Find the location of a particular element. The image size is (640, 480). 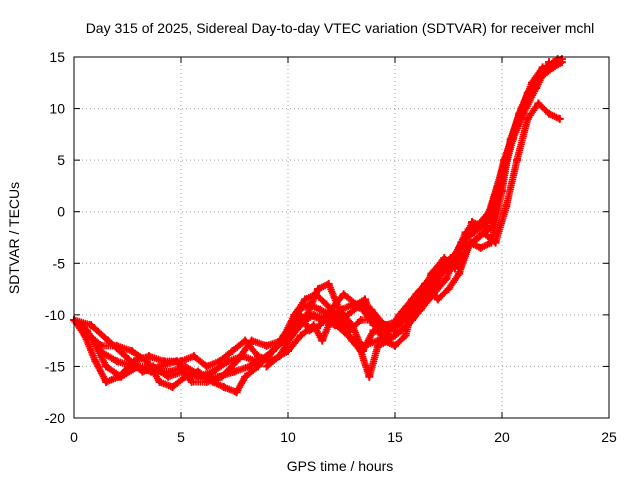

y-tick-label: -5 is located at coordinates (59, 263).